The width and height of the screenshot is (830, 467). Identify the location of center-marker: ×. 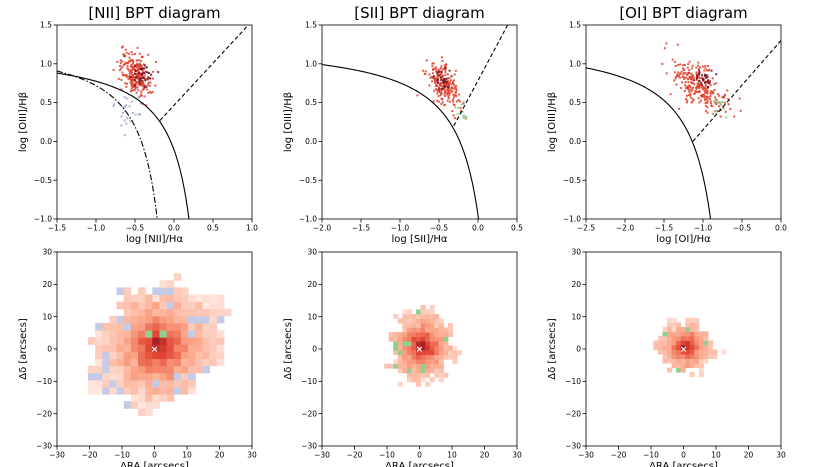
(420, 350).